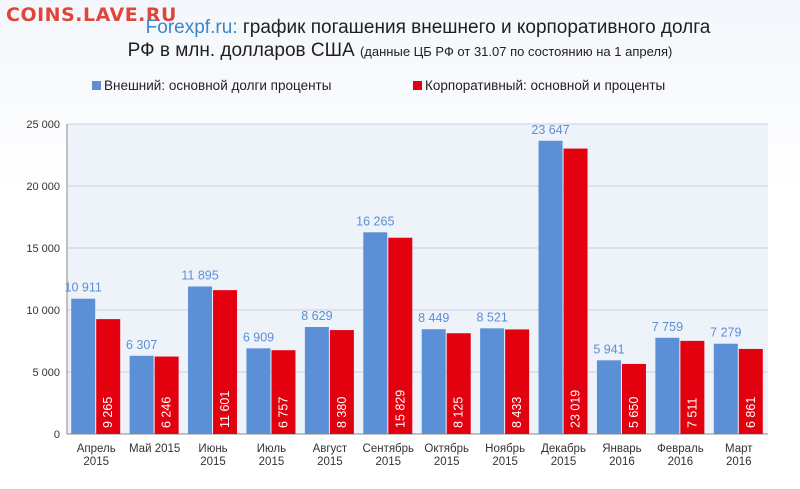  What do you see at coordinates (283, 412) in the screenshot?
I see `data-label-corporate: 6 757` at bounding box center [283, 412].